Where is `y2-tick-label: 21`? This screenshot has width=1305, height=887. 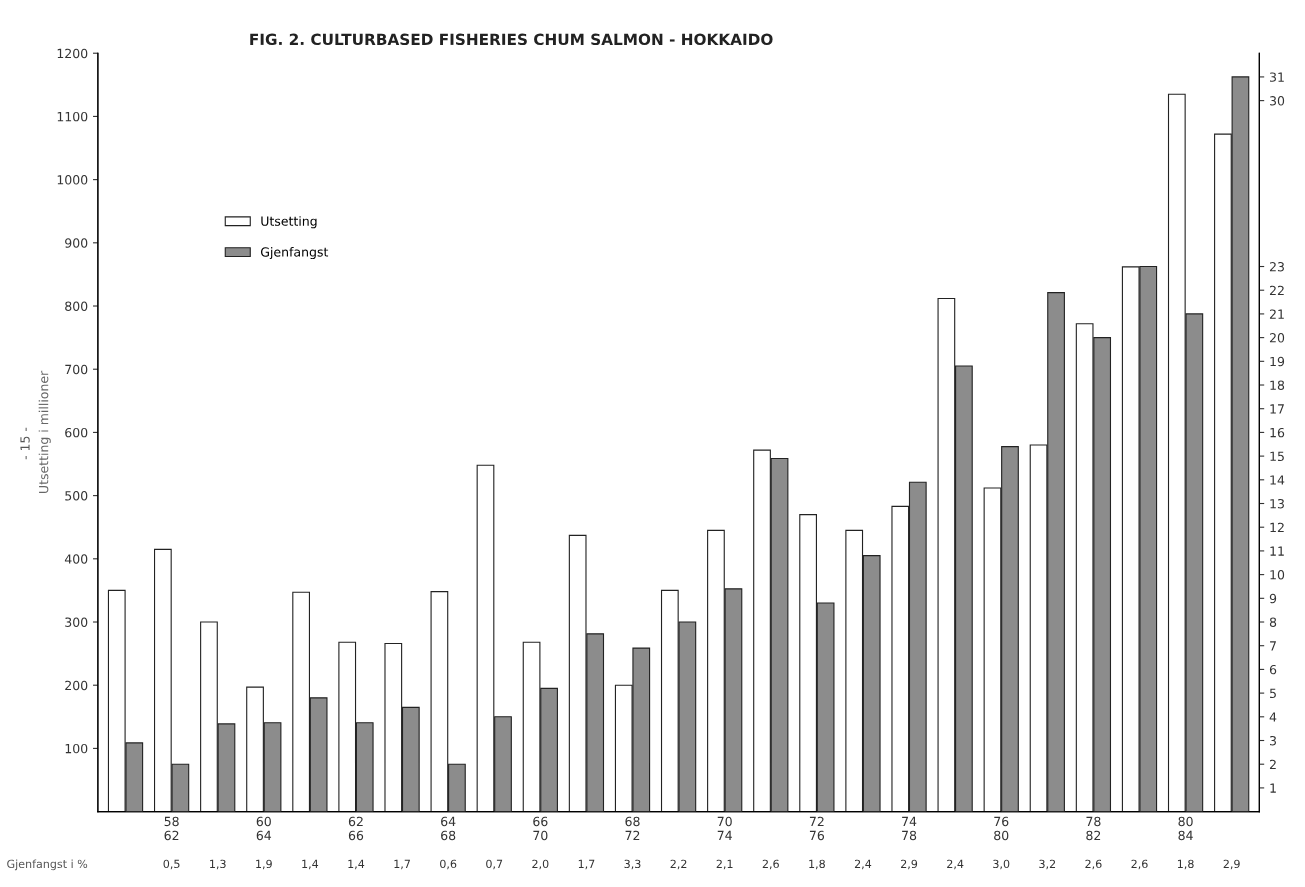
y2-tick-label: 21 is located at coordinates (1276, 314).